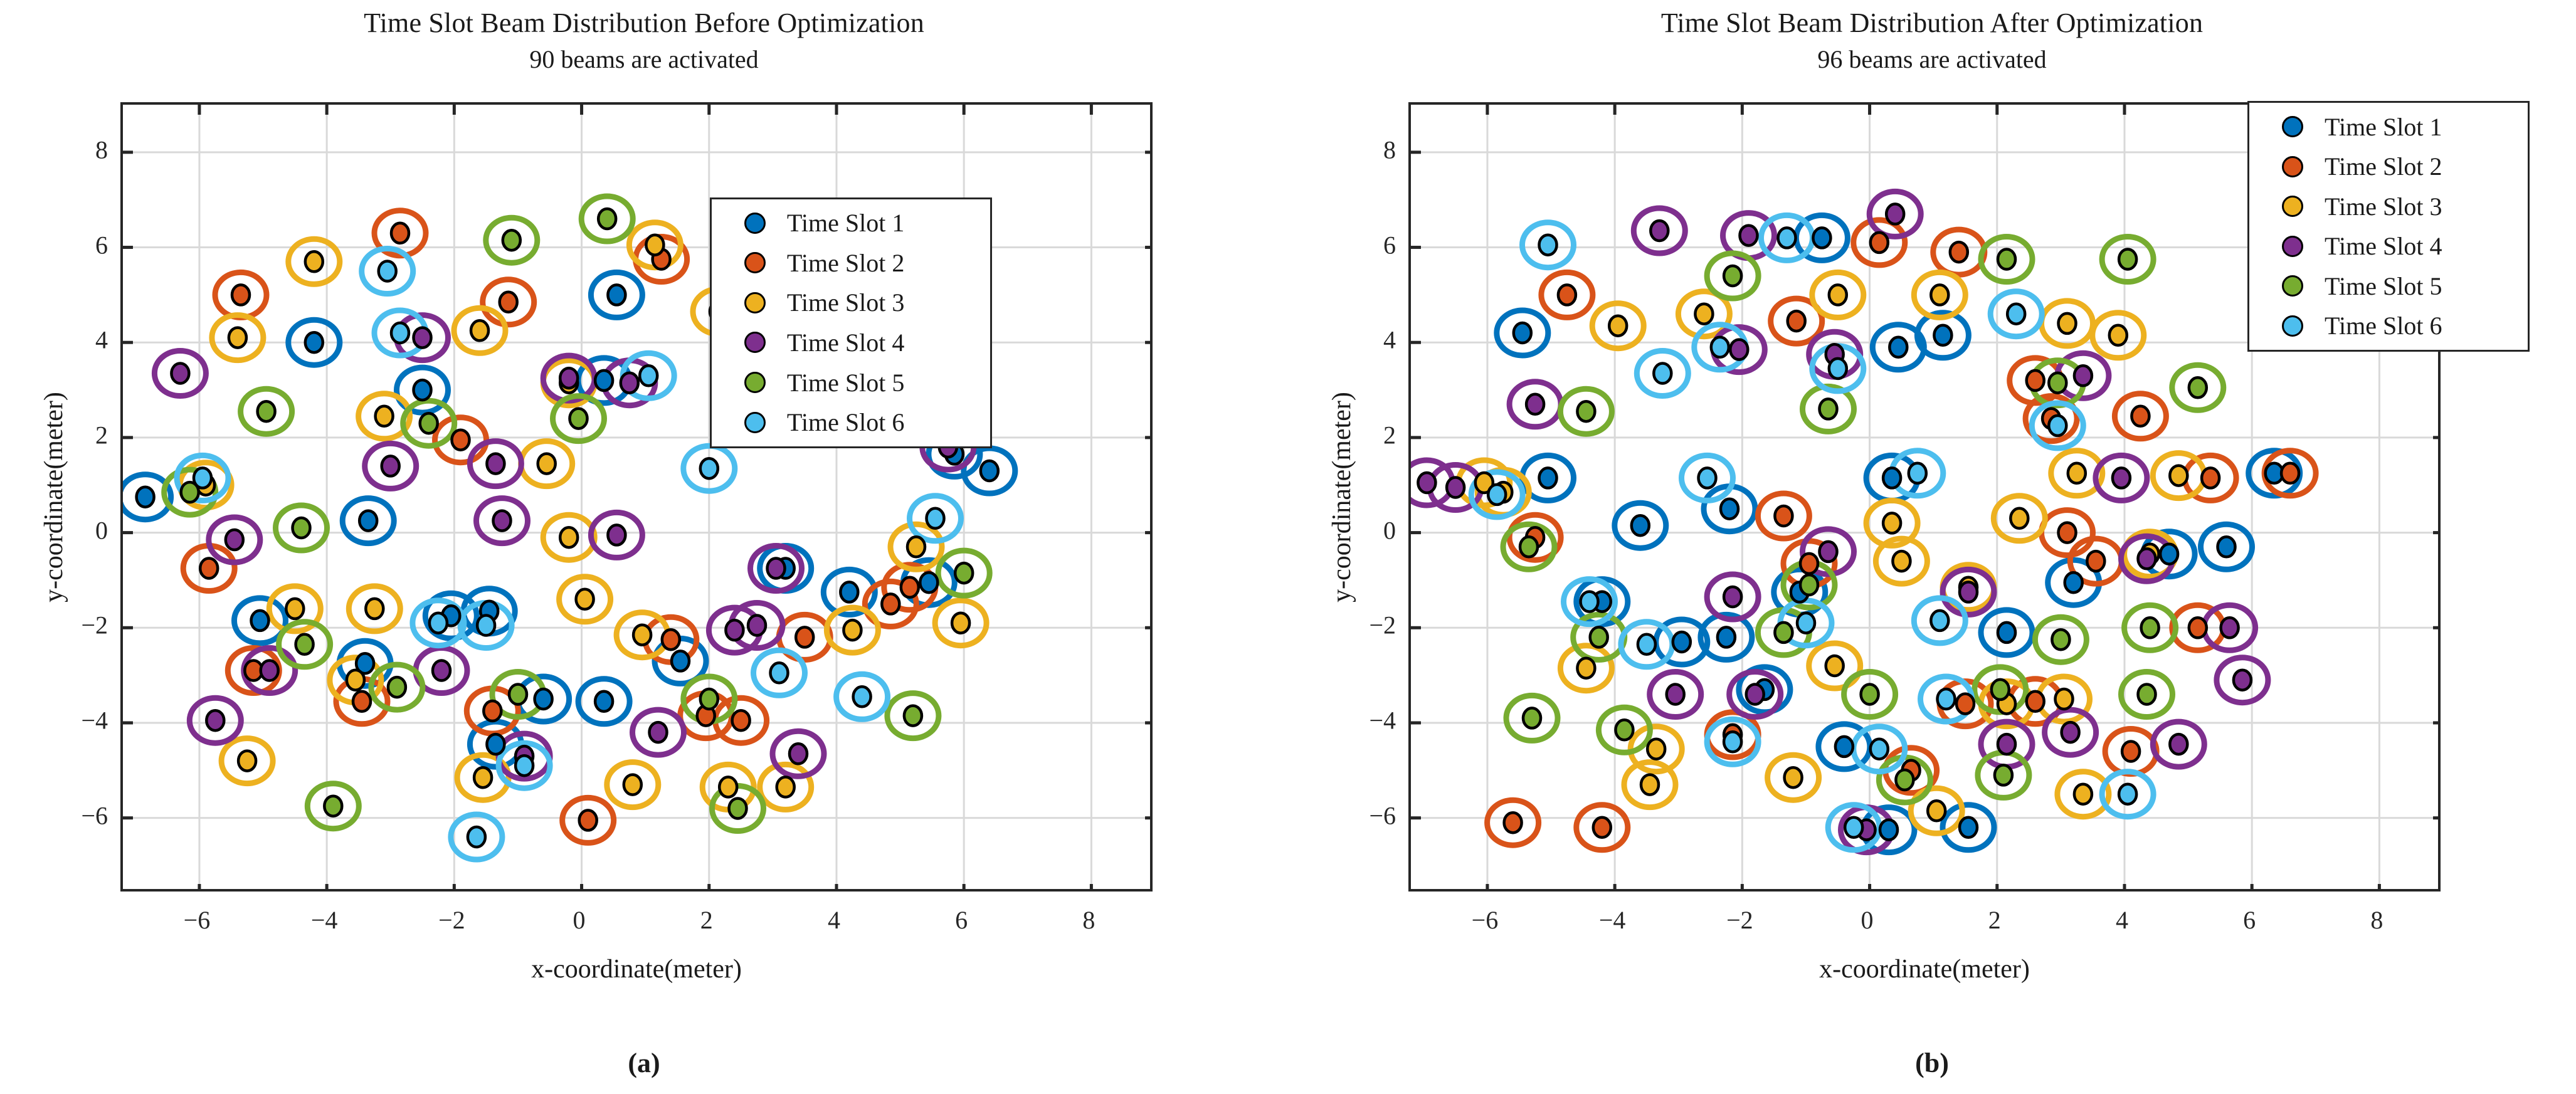 The image size is (2576, 1094). I want to click on panel-a-caption: (a), so click(644, 1063).